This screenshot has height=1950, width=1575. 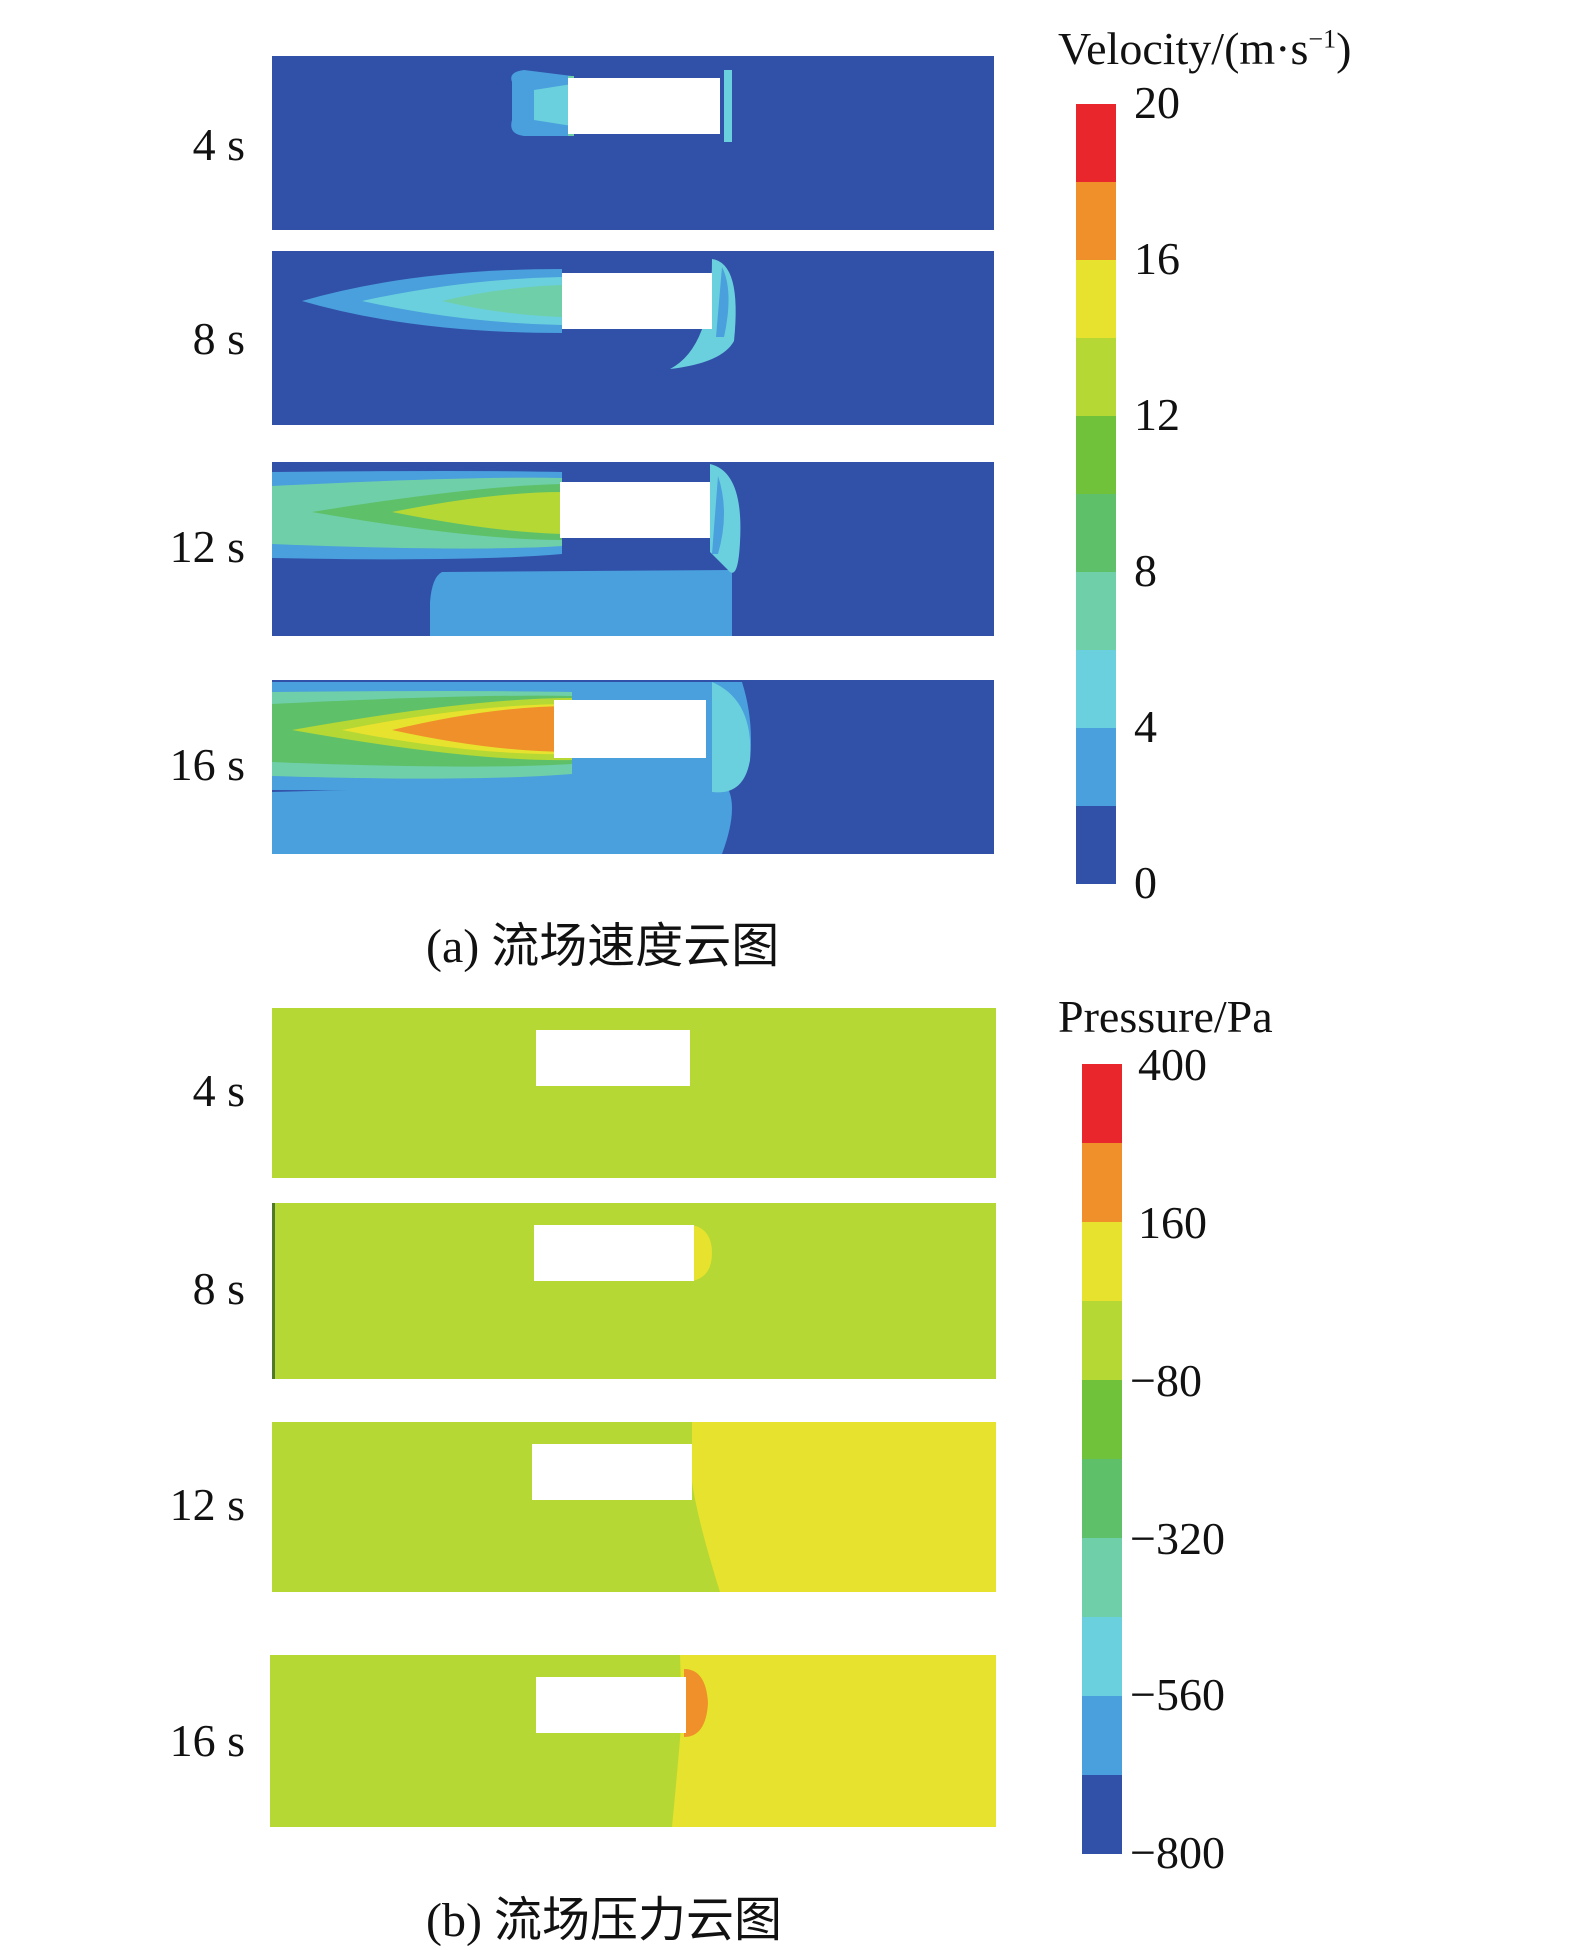 I want to click on pressure-colorbar, so click(x=1102, y=1461).